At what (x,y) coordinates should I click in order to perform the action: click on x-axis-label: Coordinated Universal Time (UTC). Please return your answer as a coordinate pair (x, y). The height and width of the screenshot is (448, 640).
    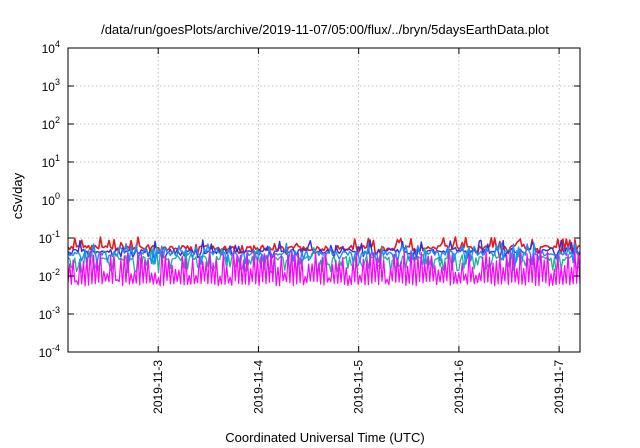
    Looking at the image, I should click on (324, 437).